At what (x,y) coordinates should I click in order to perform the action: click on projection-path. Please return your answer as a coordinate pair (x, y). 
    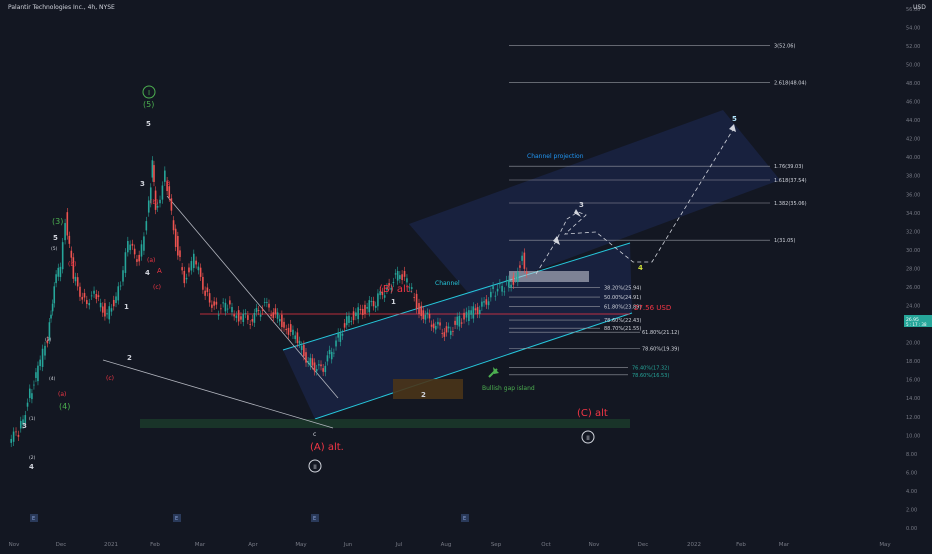
    Looking at the image, I should click on (635, 201).